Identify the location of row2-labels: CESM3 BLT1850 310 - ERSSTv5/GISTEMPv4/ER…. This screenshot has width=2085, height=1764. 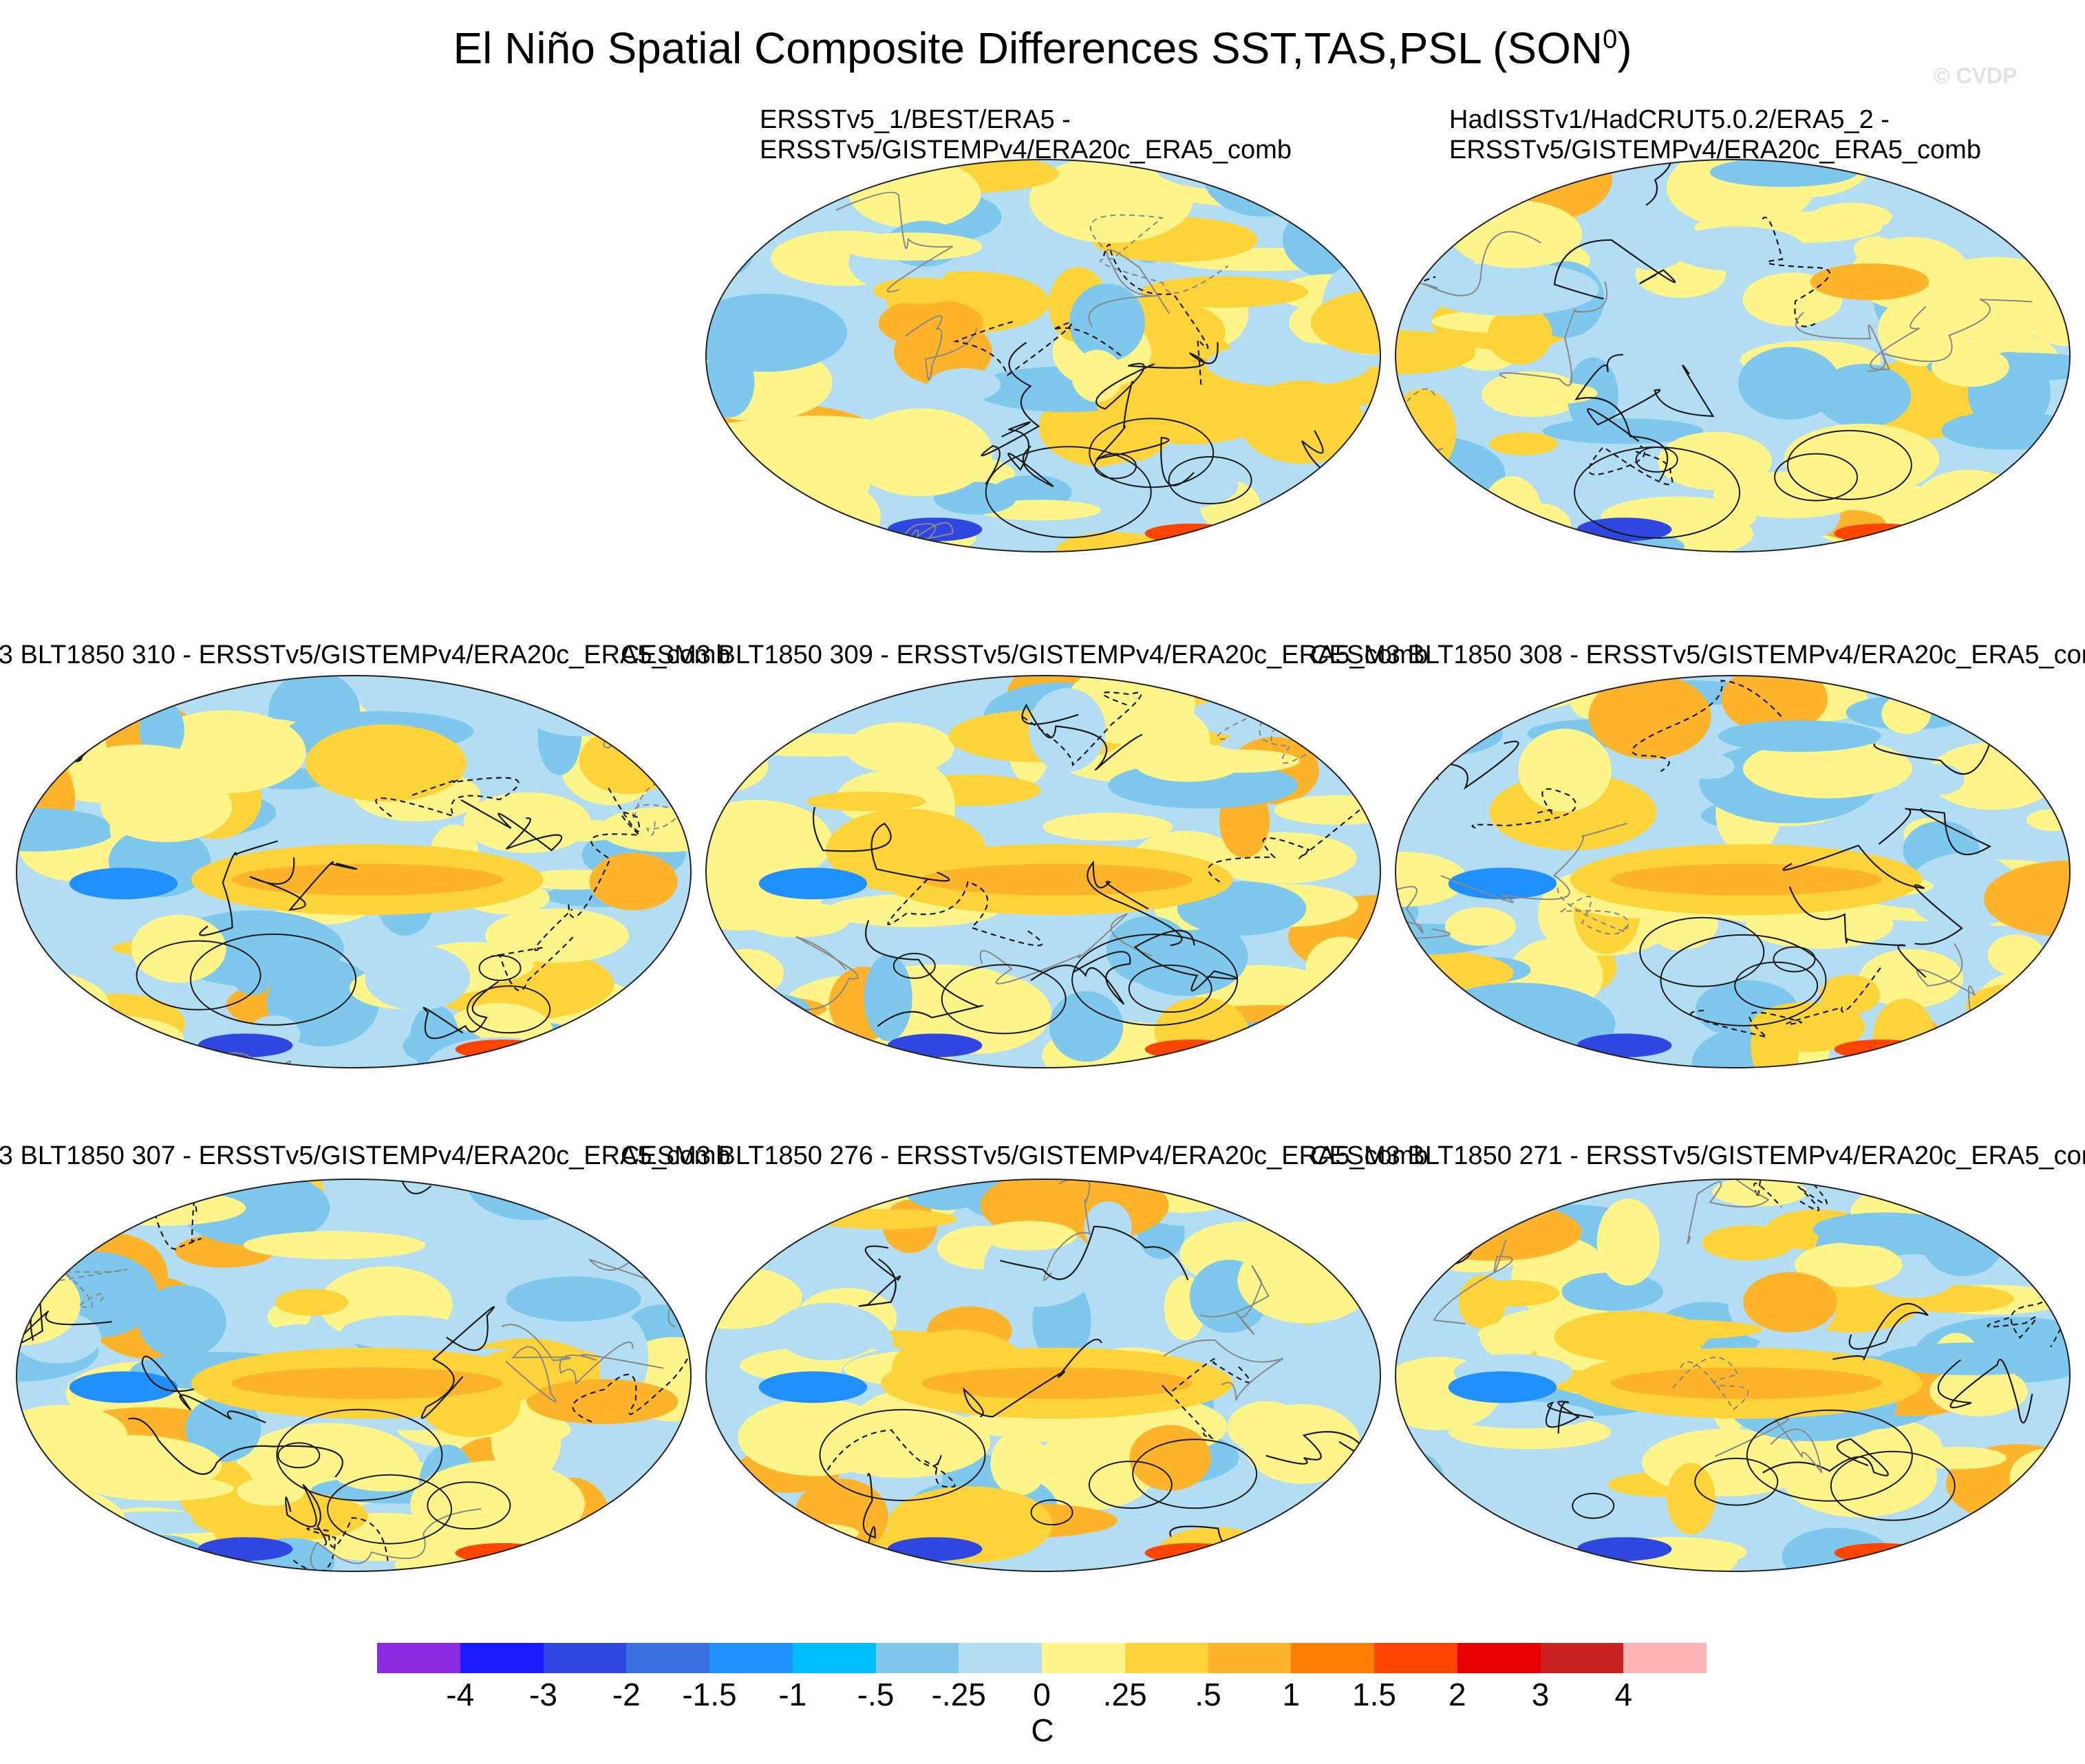
(1042, 656).